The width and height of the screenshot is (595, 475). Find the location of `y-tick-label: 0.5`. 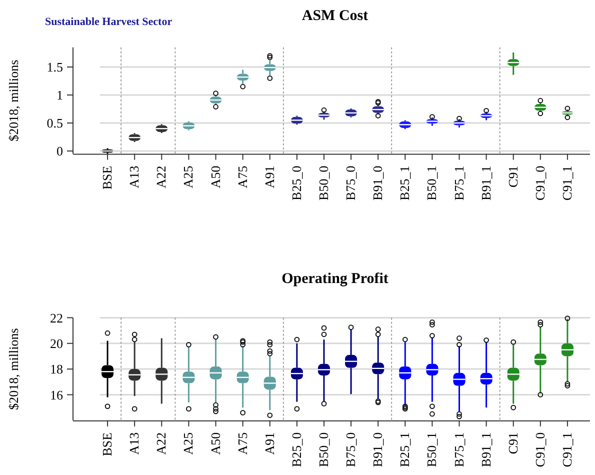

y-tick-label: 0.5 is located at coordinates (54, 123).